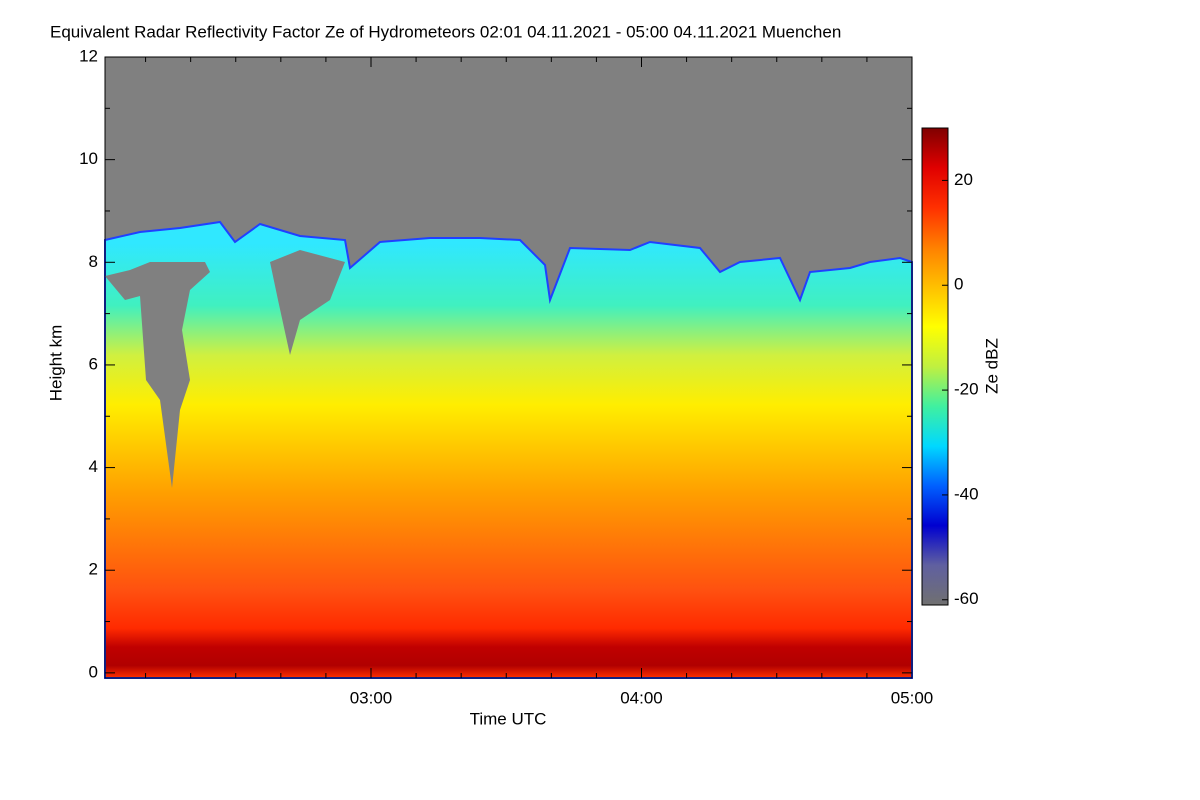 The image size is (1200, 800). Describe the element at coordinates (641, 697) in the screenshot. I see `x-tick-label: 04:00` at that location.